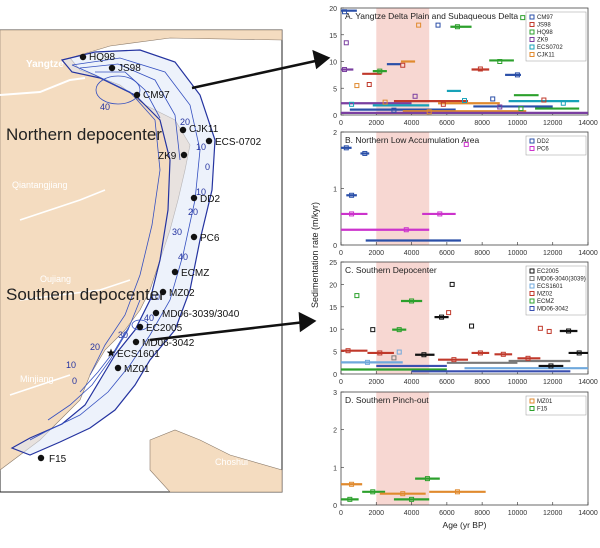  I want to click on arrow-south, so click(227, 331).